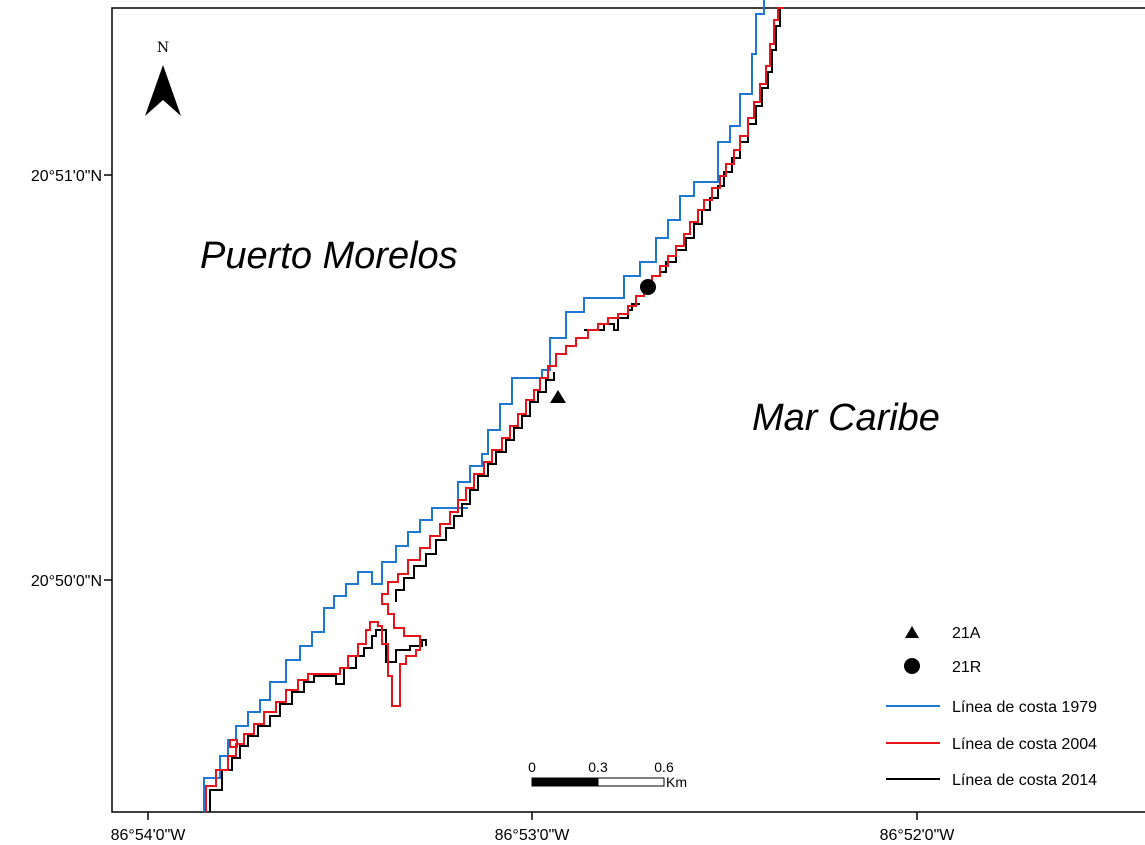 Image resolution: width=1145 pixels, height=845 pixels. Describe the element at coordinates (598, 782) in the screenshot. I see `scale-bar` at that location.